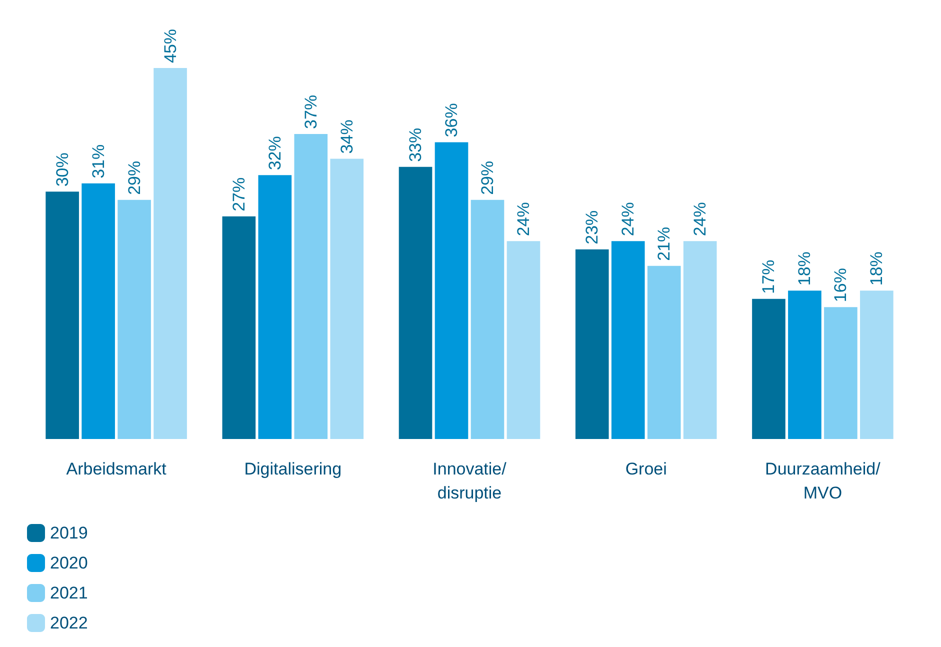 The height and width of the screenshot is (647, 941). What do you see at coordinates (116, 469) in the screenshot?
I see `x-tick-label: Arbeidsmarkt` at bounding box center [116, 469].